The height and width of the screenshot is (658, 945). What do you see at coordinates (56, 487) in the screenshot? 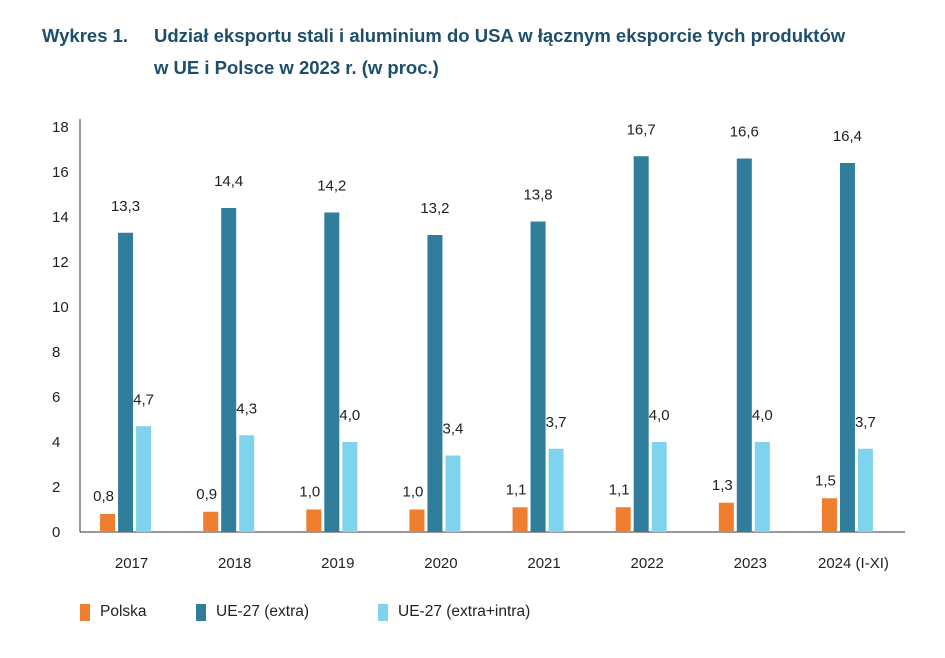
I see `y-tick-label: 2` at bounding box center [56, 487].